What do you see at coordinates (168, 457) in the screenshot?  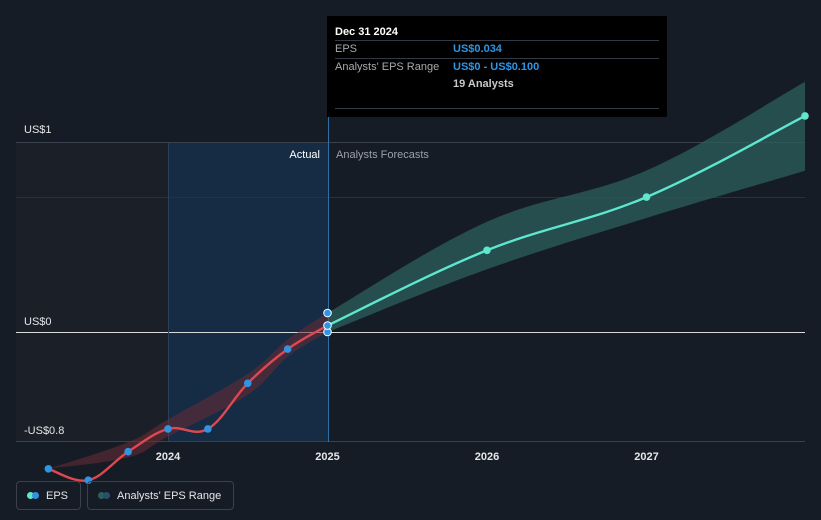 I see `x-tick-label: 2024` at bounding box center [168, 457].